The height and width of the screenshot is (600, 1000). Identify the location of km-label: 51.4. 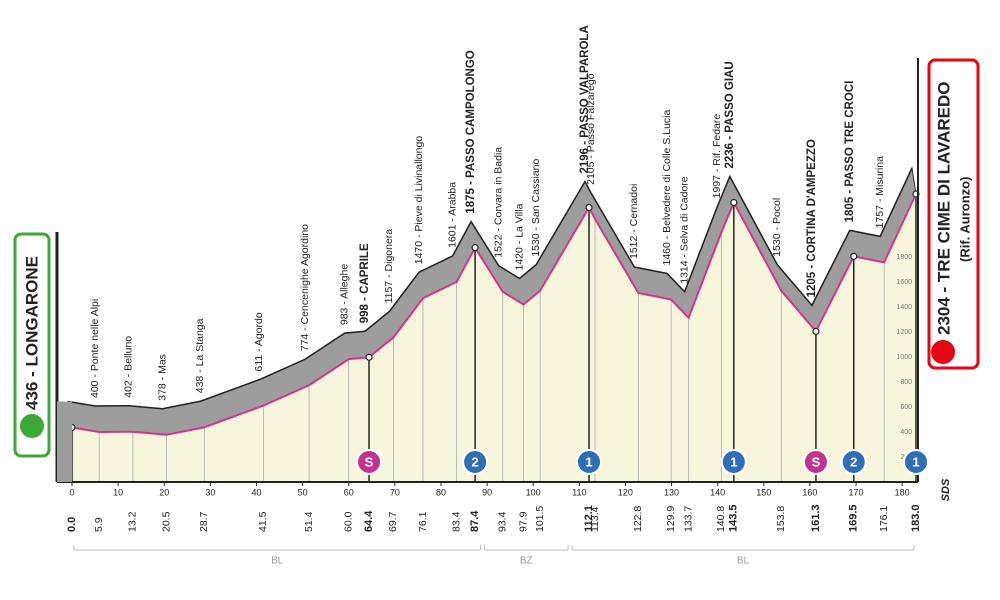
(309, 521).